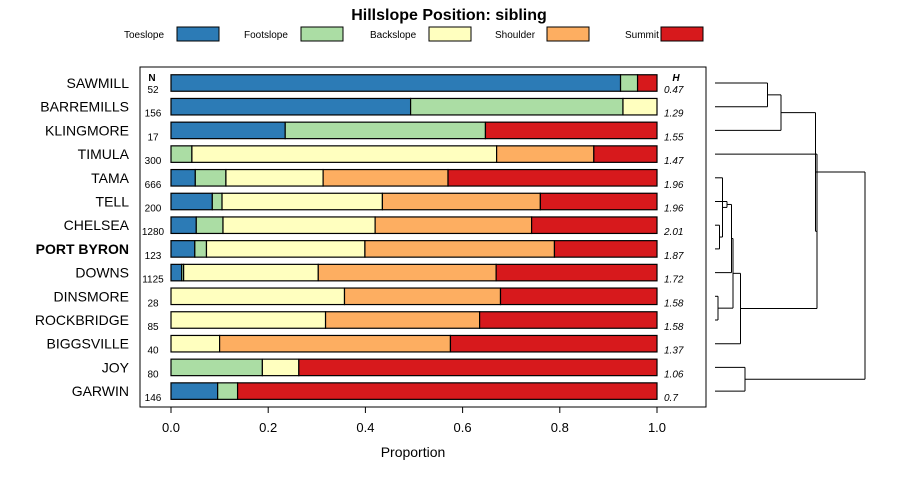 The image size is (900, 485). I want to click on row-label: BARREMILLS, so click(84, 107).